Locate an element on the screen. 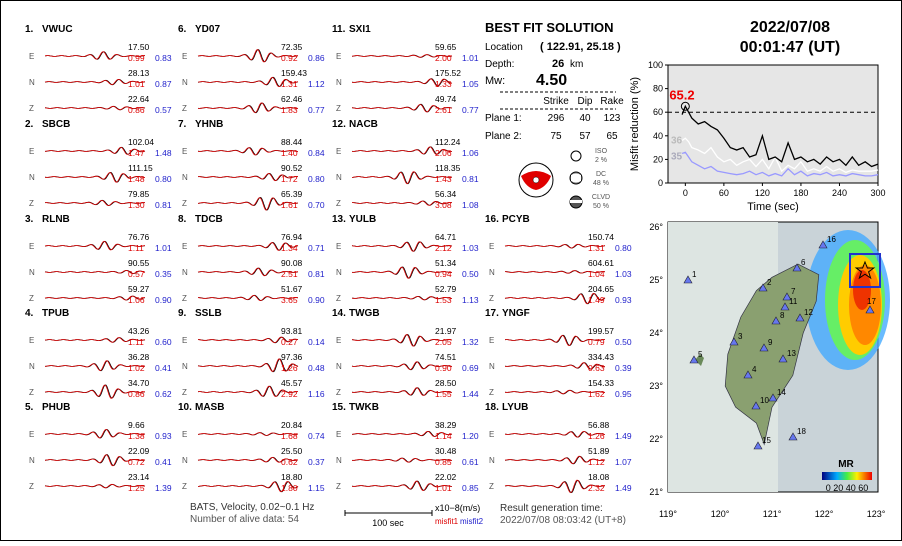 The height and width of the screenshot is (546, 902). misfit1: 1.55 is located at coordinates (443, 394).